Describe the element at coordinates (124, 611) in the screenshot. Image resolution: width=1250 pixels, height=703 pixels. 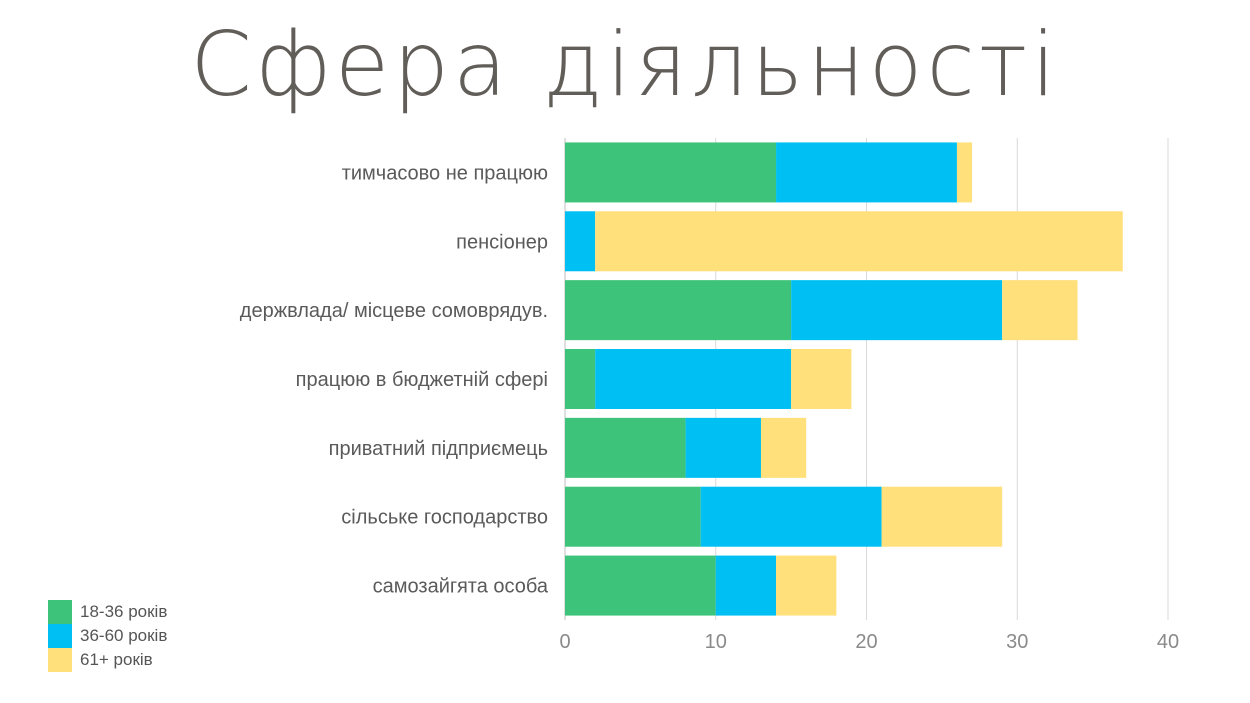
I see `legend-label-18-36: 18-36 років` at that location.